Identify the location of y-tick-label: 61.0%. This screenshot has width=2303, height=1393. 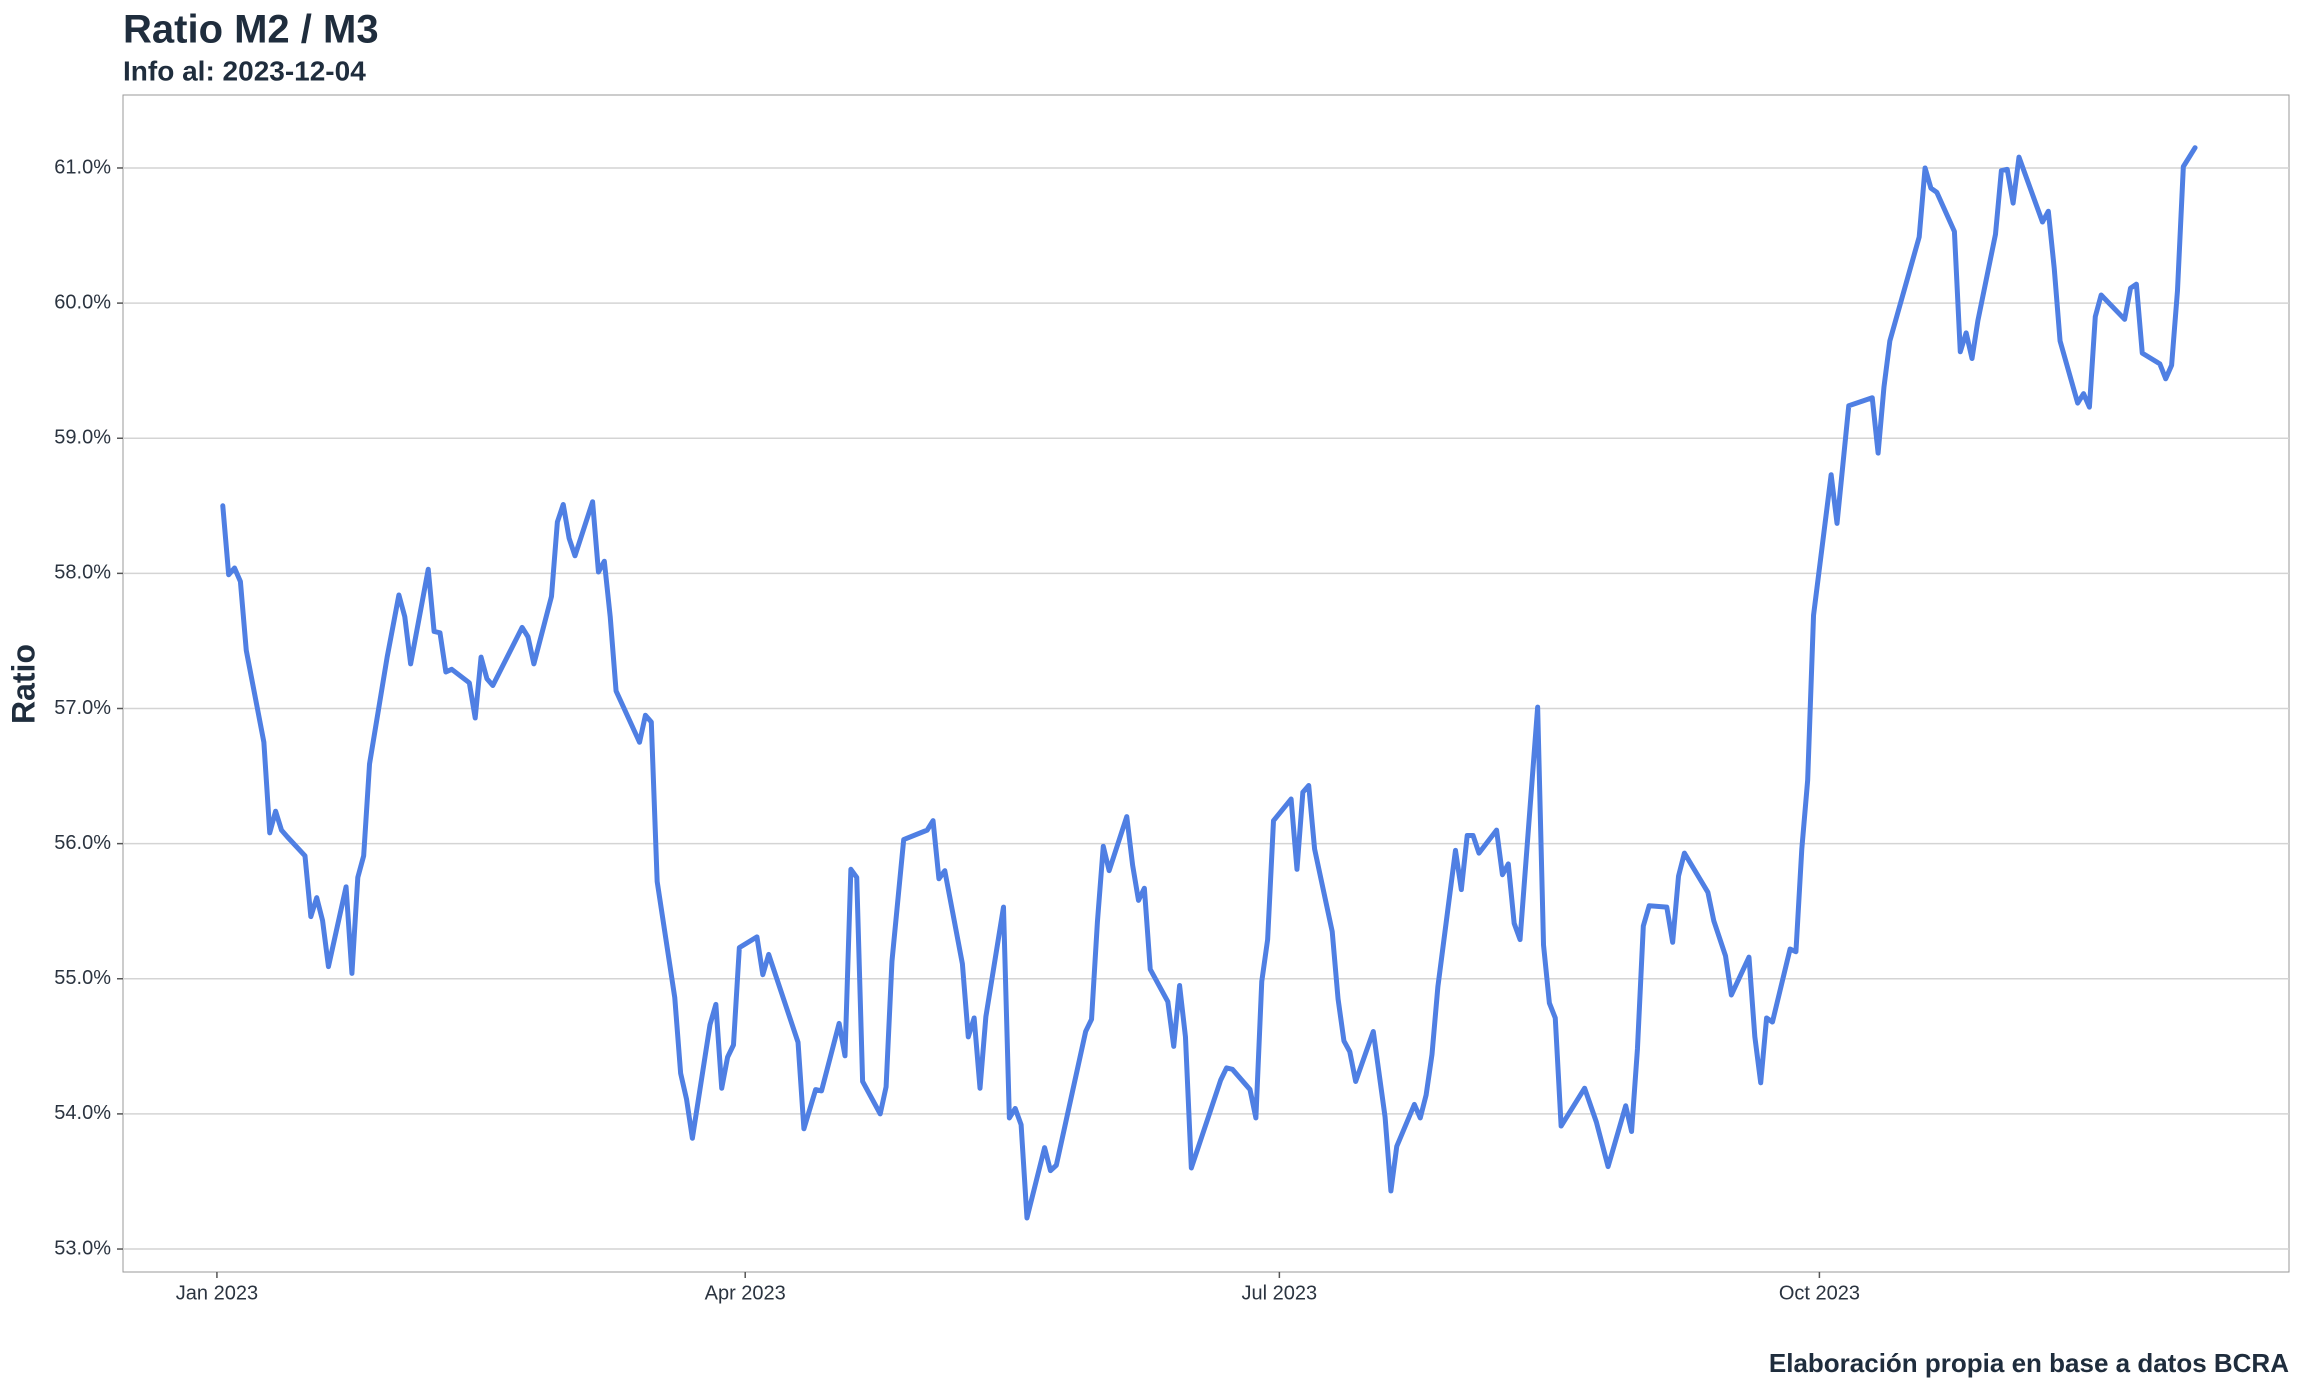
(82, 167).